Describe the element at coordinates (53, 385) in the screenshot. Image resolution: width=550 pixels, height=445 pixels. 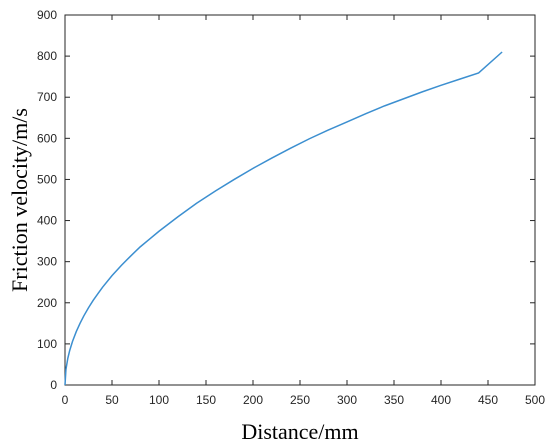
I see `y-tick-label: 0` at that location.